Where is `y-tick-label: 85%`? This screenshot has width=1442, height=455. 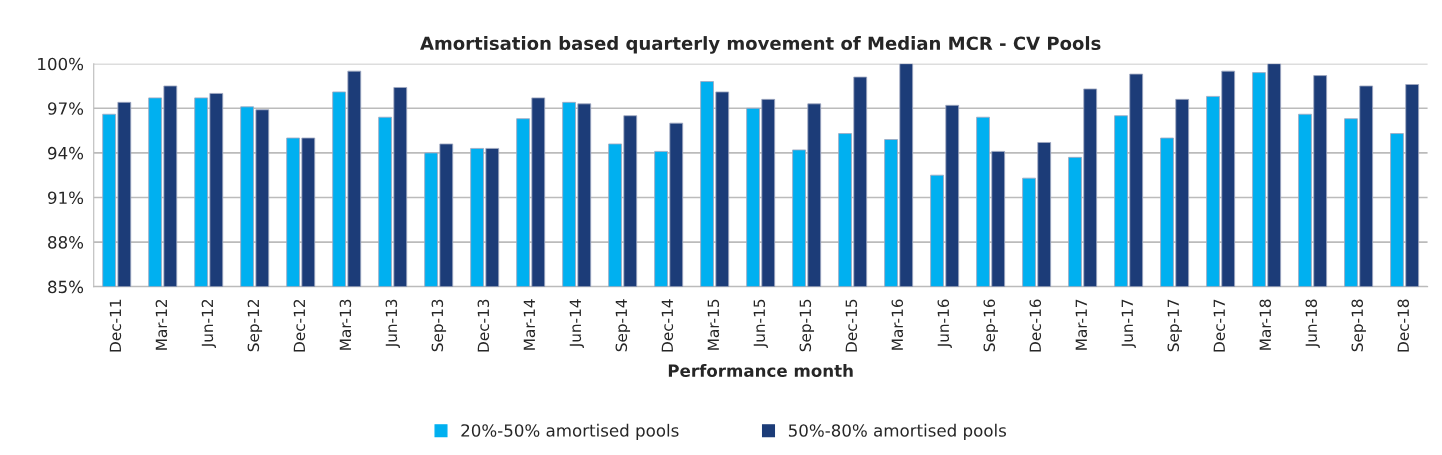 y-tick-label: 85% is located at coordinates (66, 287).